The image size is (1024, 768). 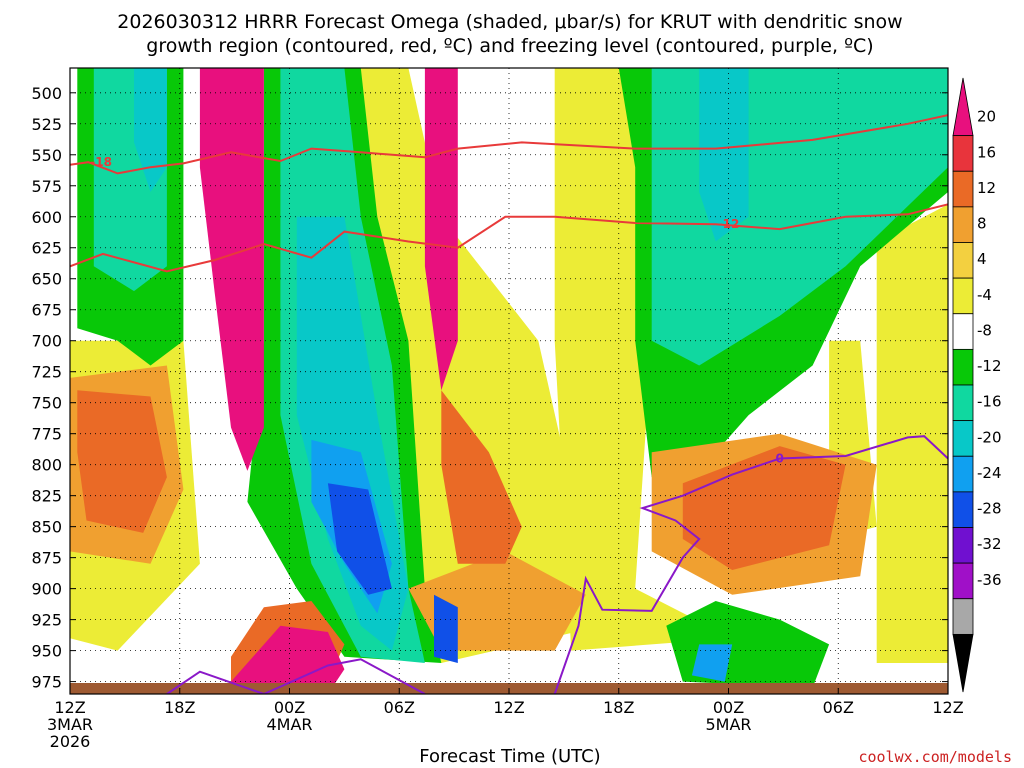 What do you see at coordinates (989, 402) in the screenshot?
I see `colorbar-label--16: -16` at bounding box center [989, 402].